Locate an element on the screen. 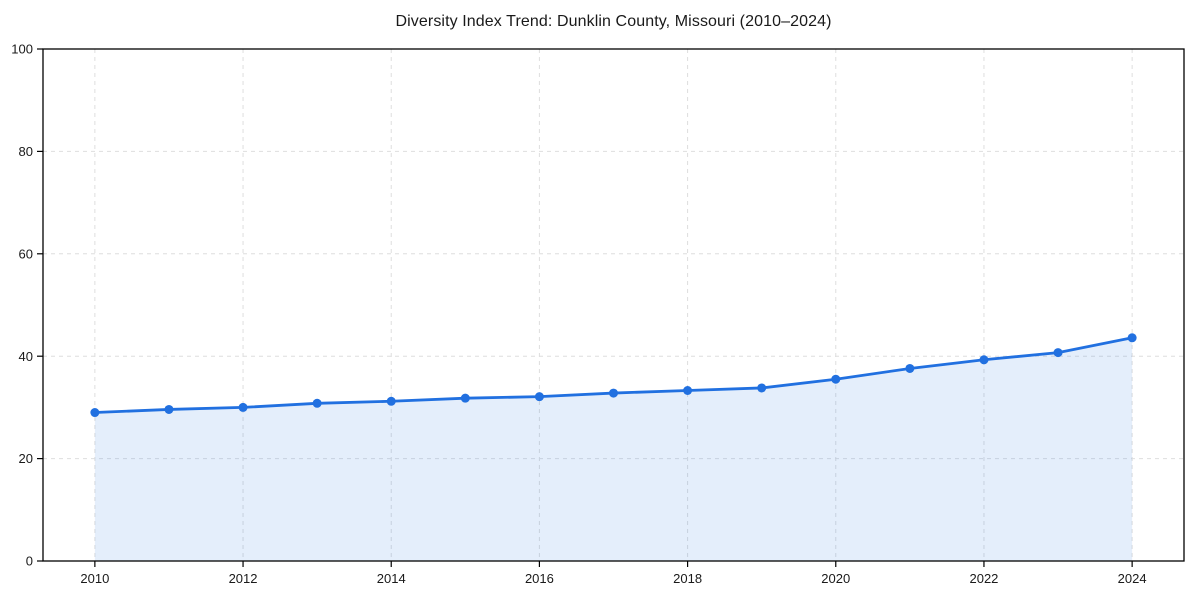  x-tick-label: 2016 is located at coordinates (539, 578).